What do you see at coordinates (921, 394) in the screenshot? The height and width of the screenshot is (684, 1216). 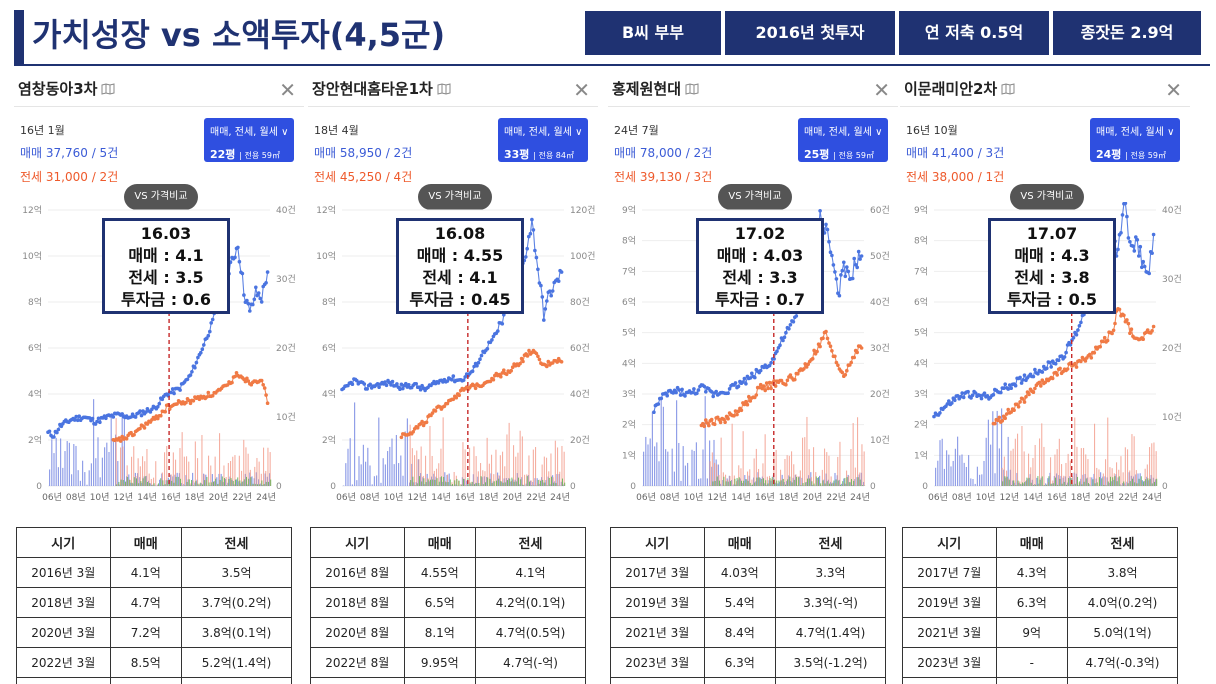 I see `y-tick-label: 3억` at bounding box center [921, 394].